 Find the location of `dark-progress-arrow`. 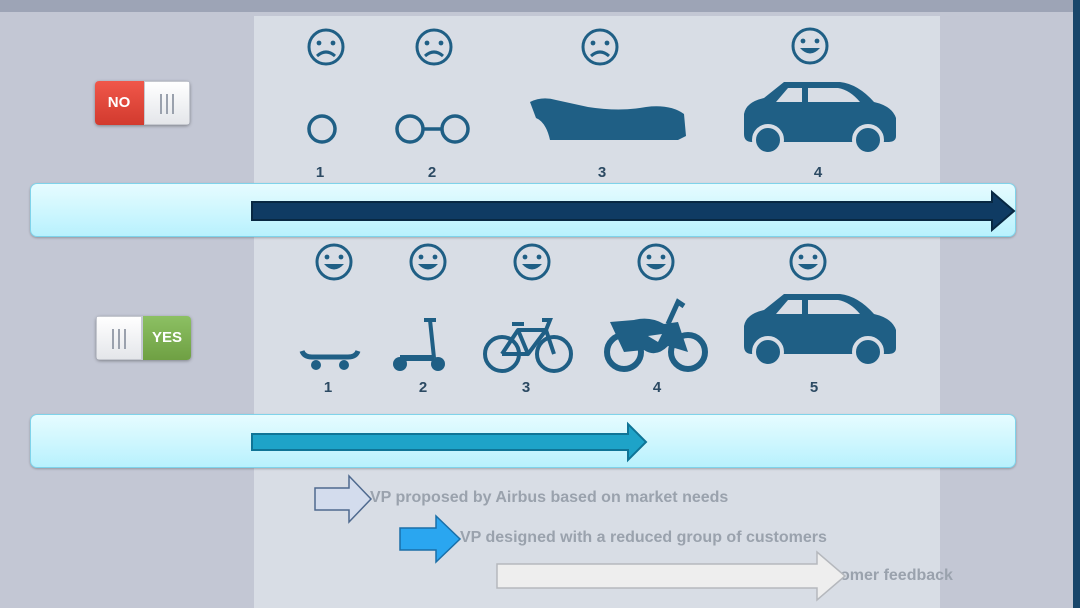

dark-progress-arrow is located at coordinates (633, 211).